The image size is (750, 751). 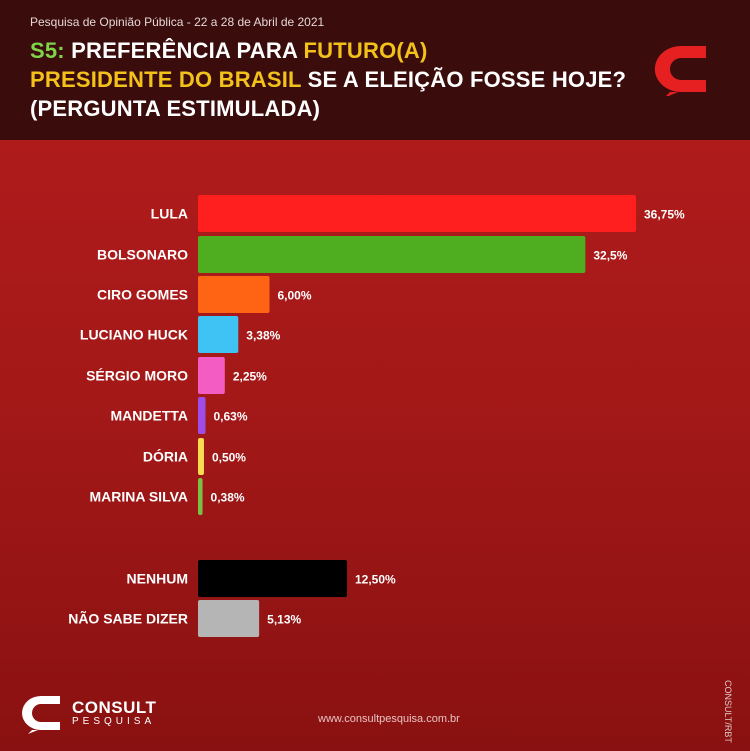 I want to click on category-label-bolsonaro: BOLSONARO, so click(x=142, y=255).